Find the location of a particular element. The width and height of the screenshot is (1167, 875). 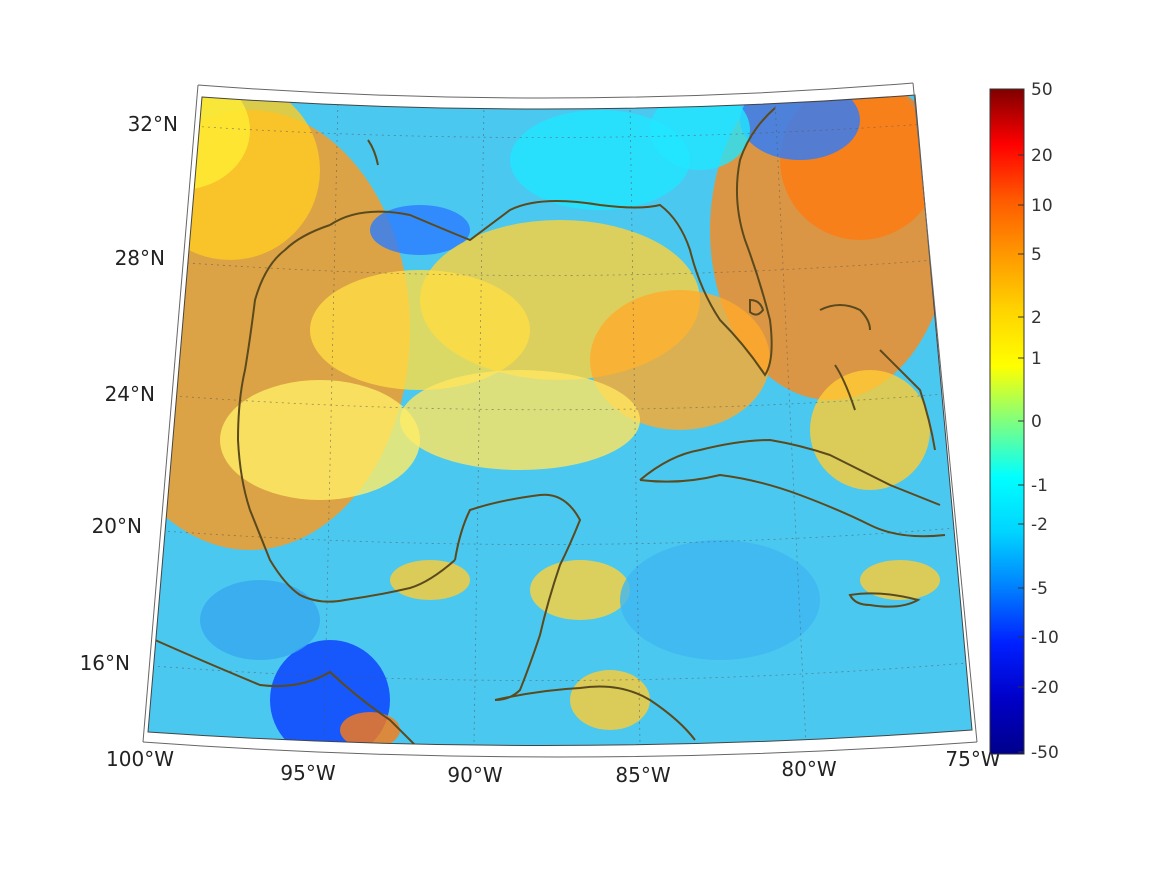

colorbar-tick-label: 10 is located at coordinates (1042, 206).